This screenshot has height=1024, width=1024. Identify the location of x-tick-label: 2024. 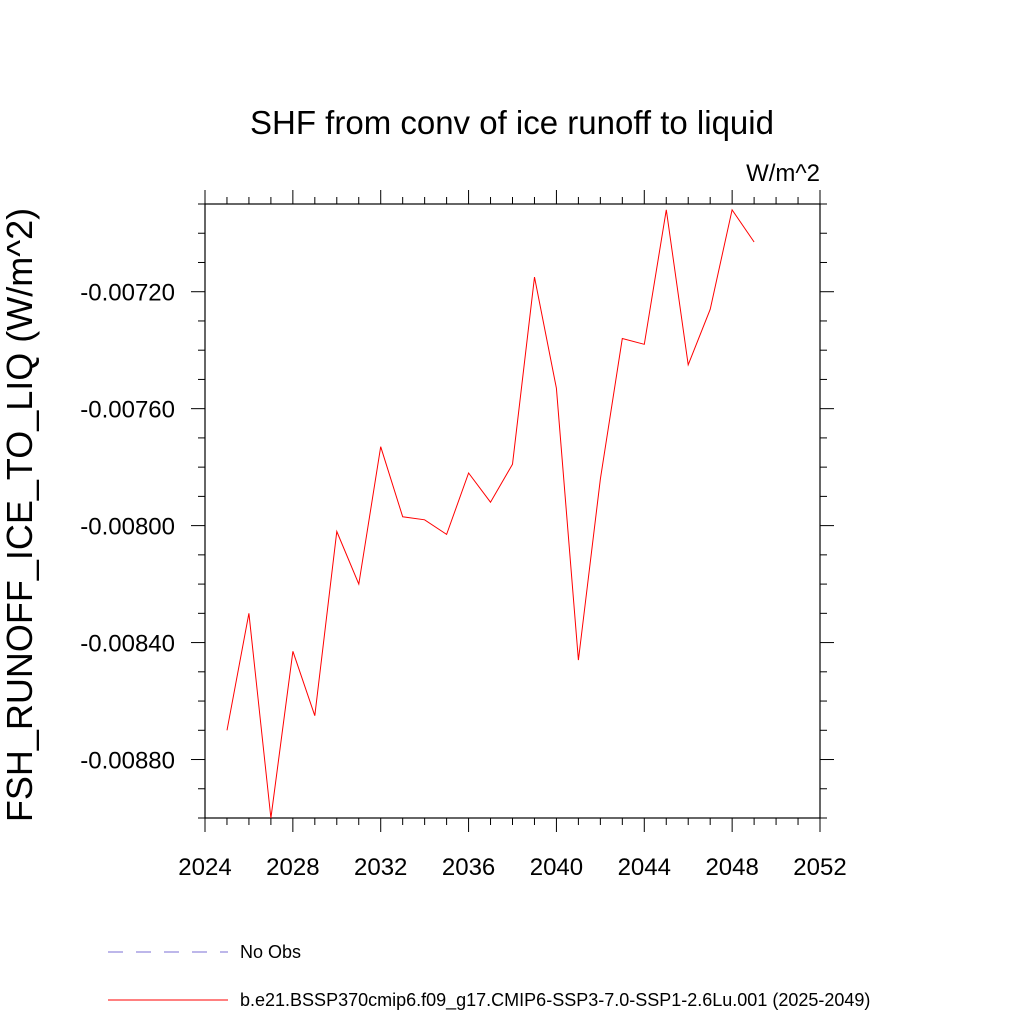
(204, 867).